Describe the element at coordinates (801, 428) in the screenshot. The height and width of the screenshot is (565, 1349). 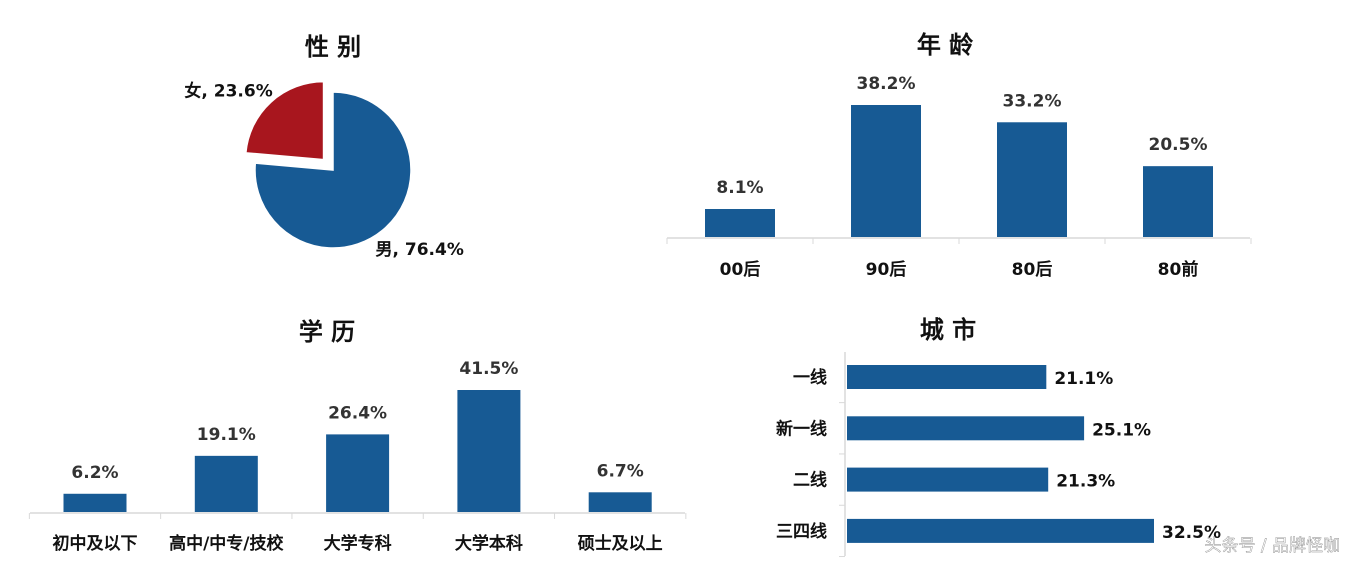
I see `y-tick-label: 新一线` at that location.